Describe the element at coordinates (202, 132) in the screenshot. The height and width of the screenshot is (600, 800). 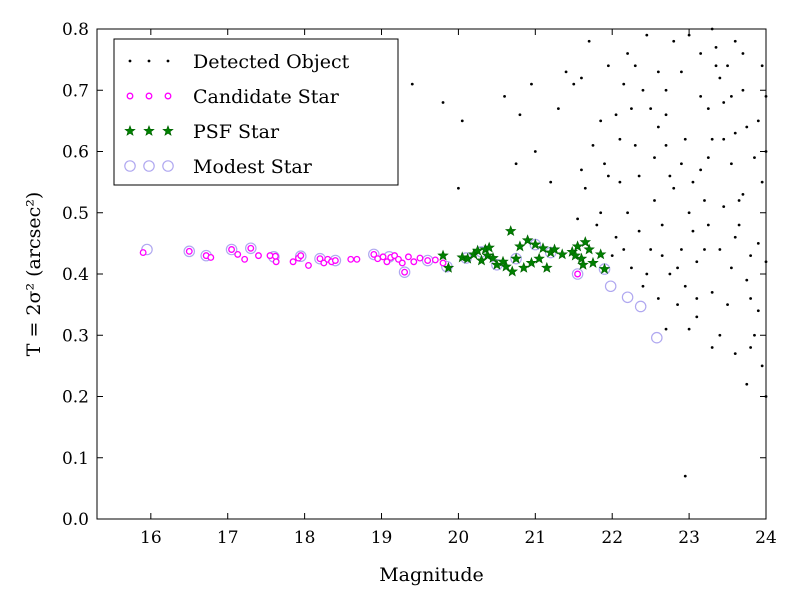
I see `legend-item: PSF Star` at that location.